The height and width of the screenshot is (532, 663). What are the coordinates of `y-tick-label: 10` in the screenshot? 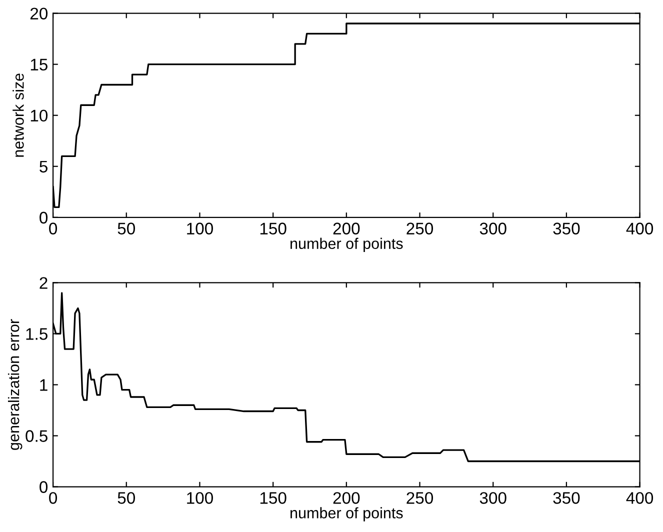 It's located at (39, 116).